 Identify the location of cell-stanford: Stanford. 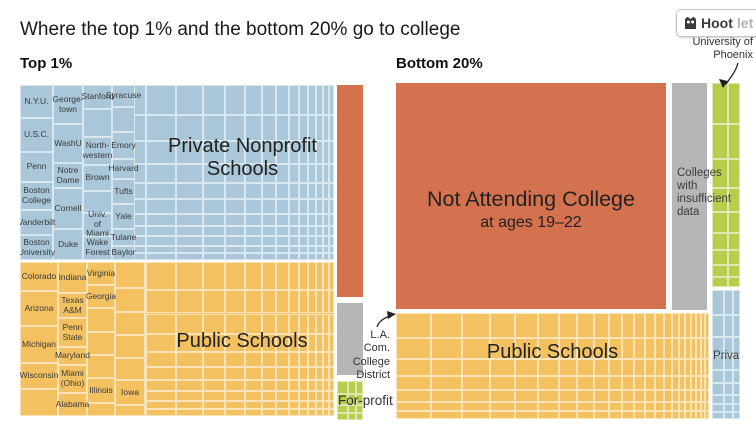
(97, 97).